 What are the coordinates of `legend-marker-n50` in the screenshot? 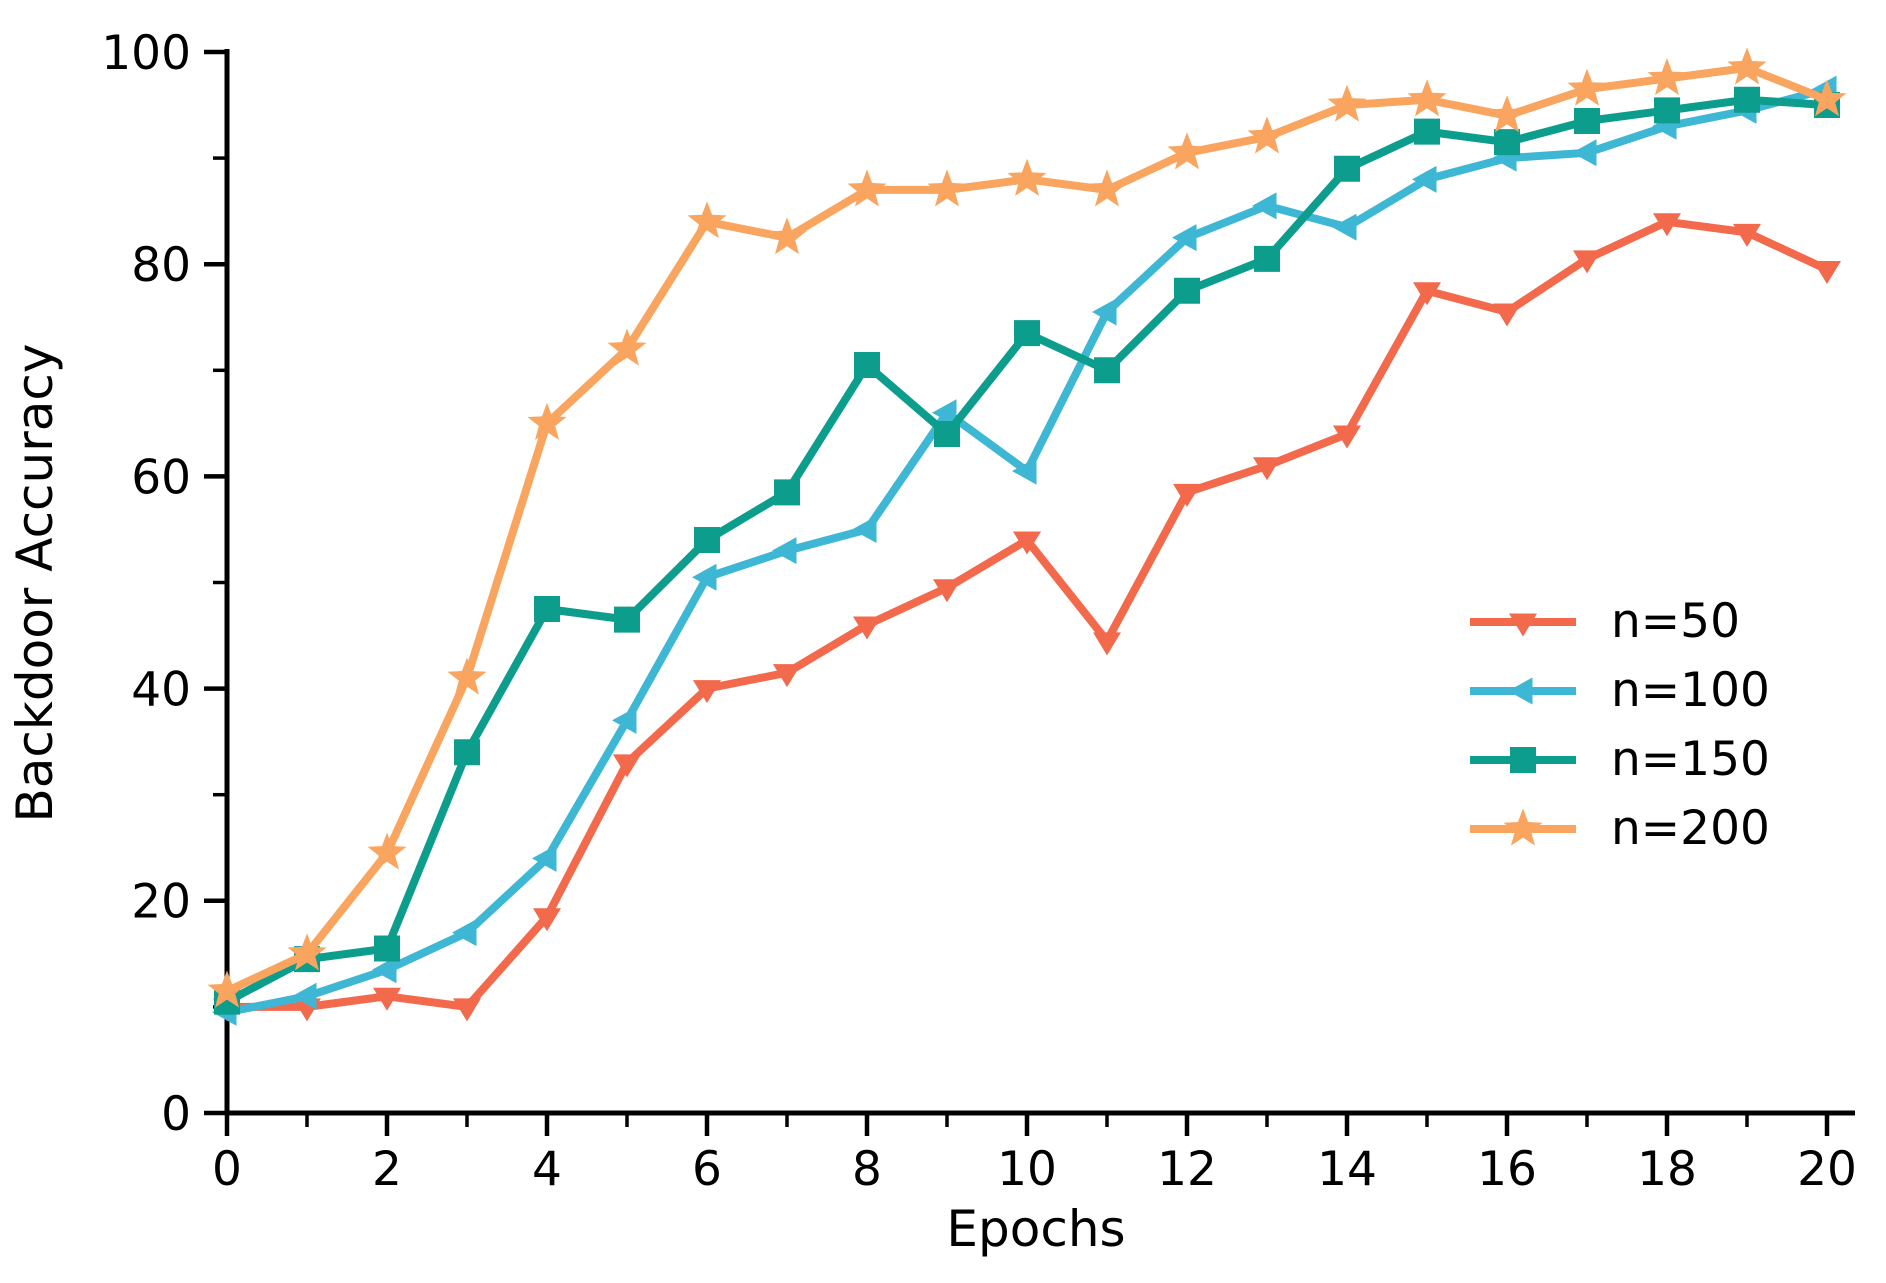 It's located at (1523, 624).